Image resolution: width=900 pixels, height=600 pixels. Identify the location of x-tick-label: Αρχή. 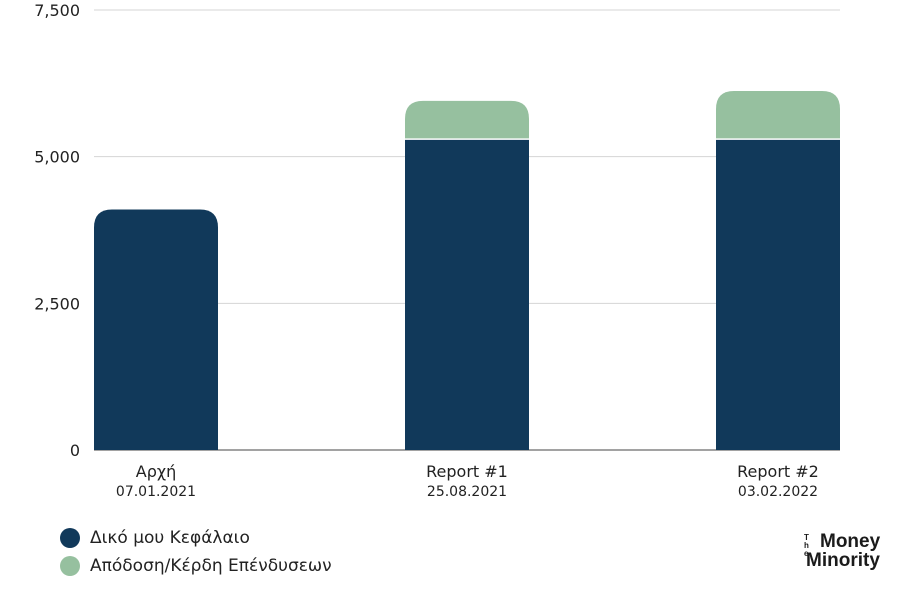
(156, 471).